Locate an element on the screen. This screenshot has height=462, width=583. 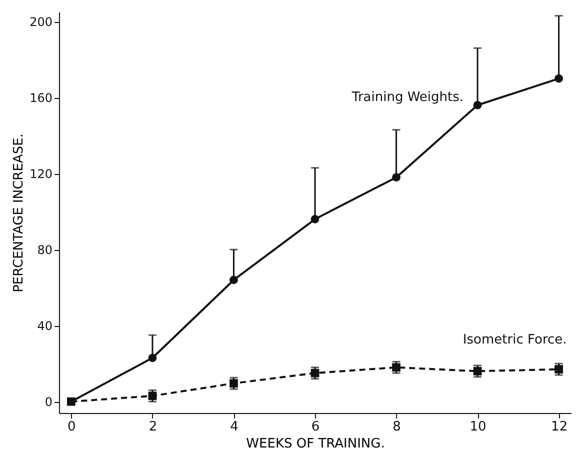
y-tick-label: 200 is located at coordinates (41, 22).